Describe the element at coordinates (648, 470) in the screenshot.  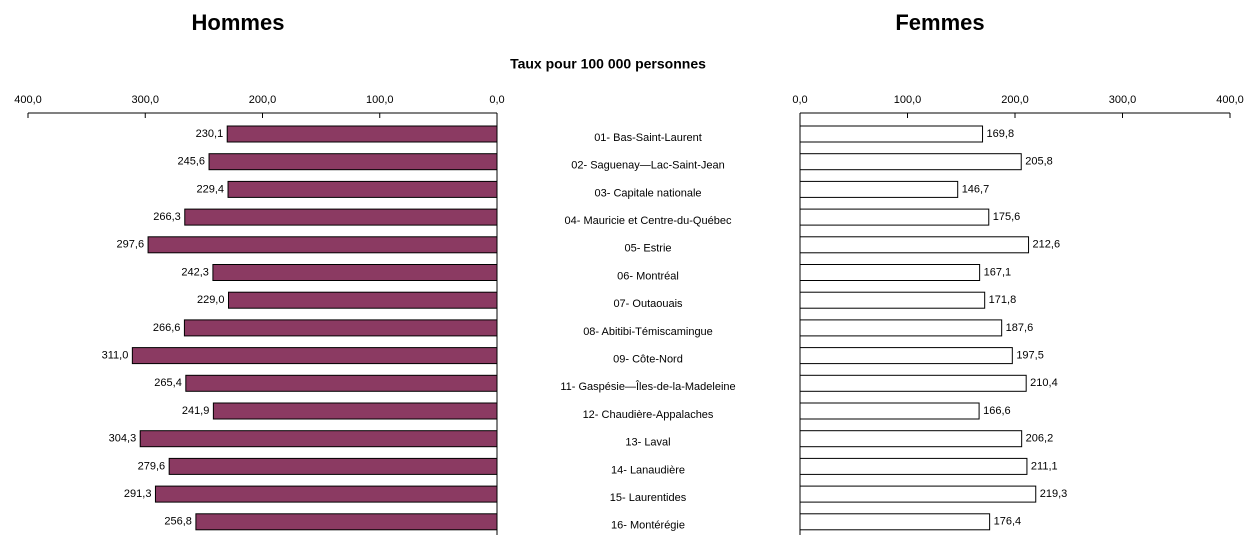
I see `category-label: 14- Lanaudière` at that location.